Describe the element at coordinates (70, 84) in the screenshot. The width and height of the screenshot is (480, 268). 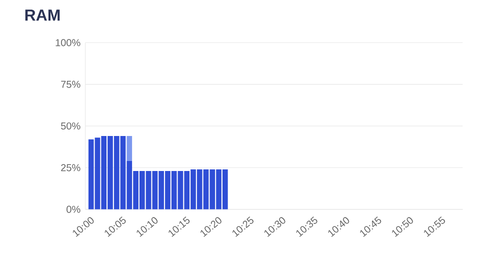
I see `y-tick-label: 75%` at that location.